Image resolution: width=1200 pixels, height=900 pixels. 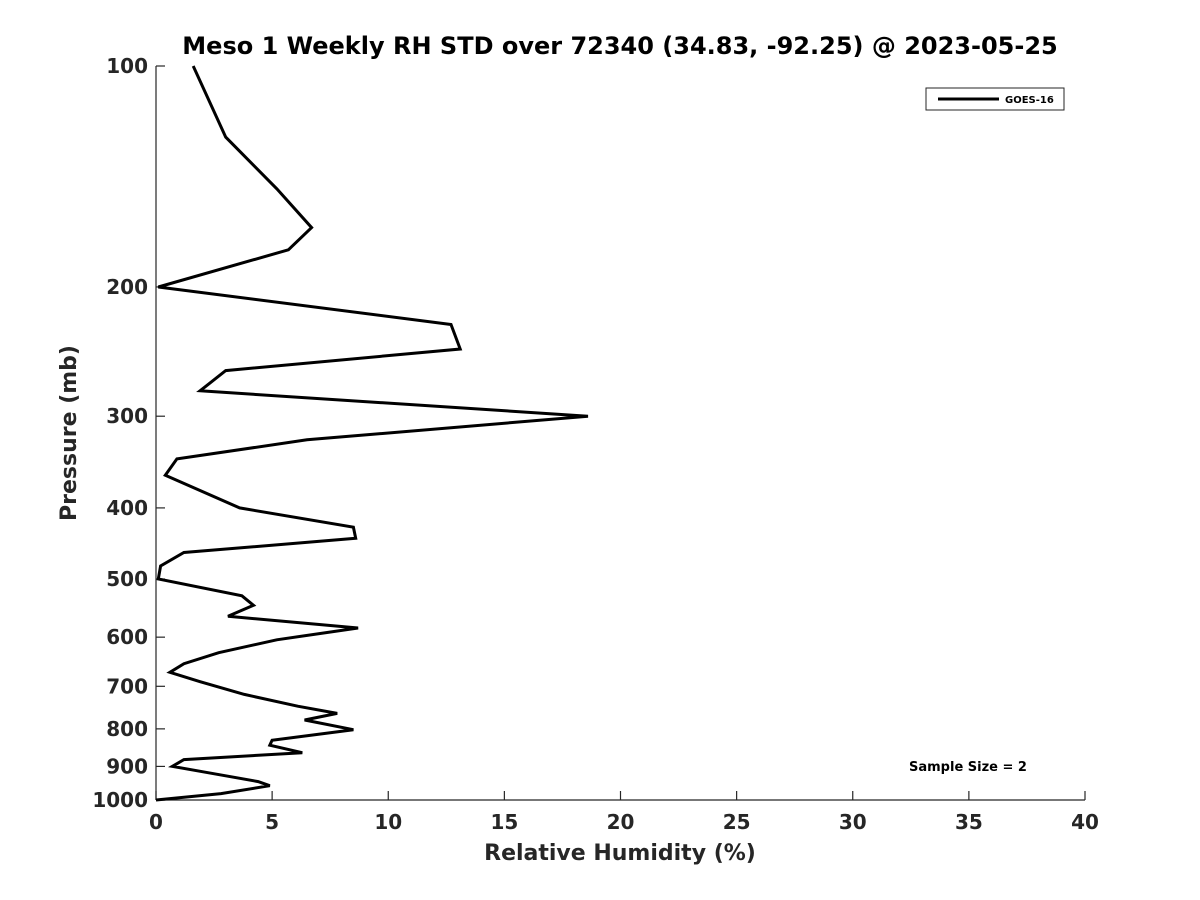 What do you see at coordinates (127, 508) in the screenshot?
I see `y-tick-label: 400` at bounding box center [127, 508].